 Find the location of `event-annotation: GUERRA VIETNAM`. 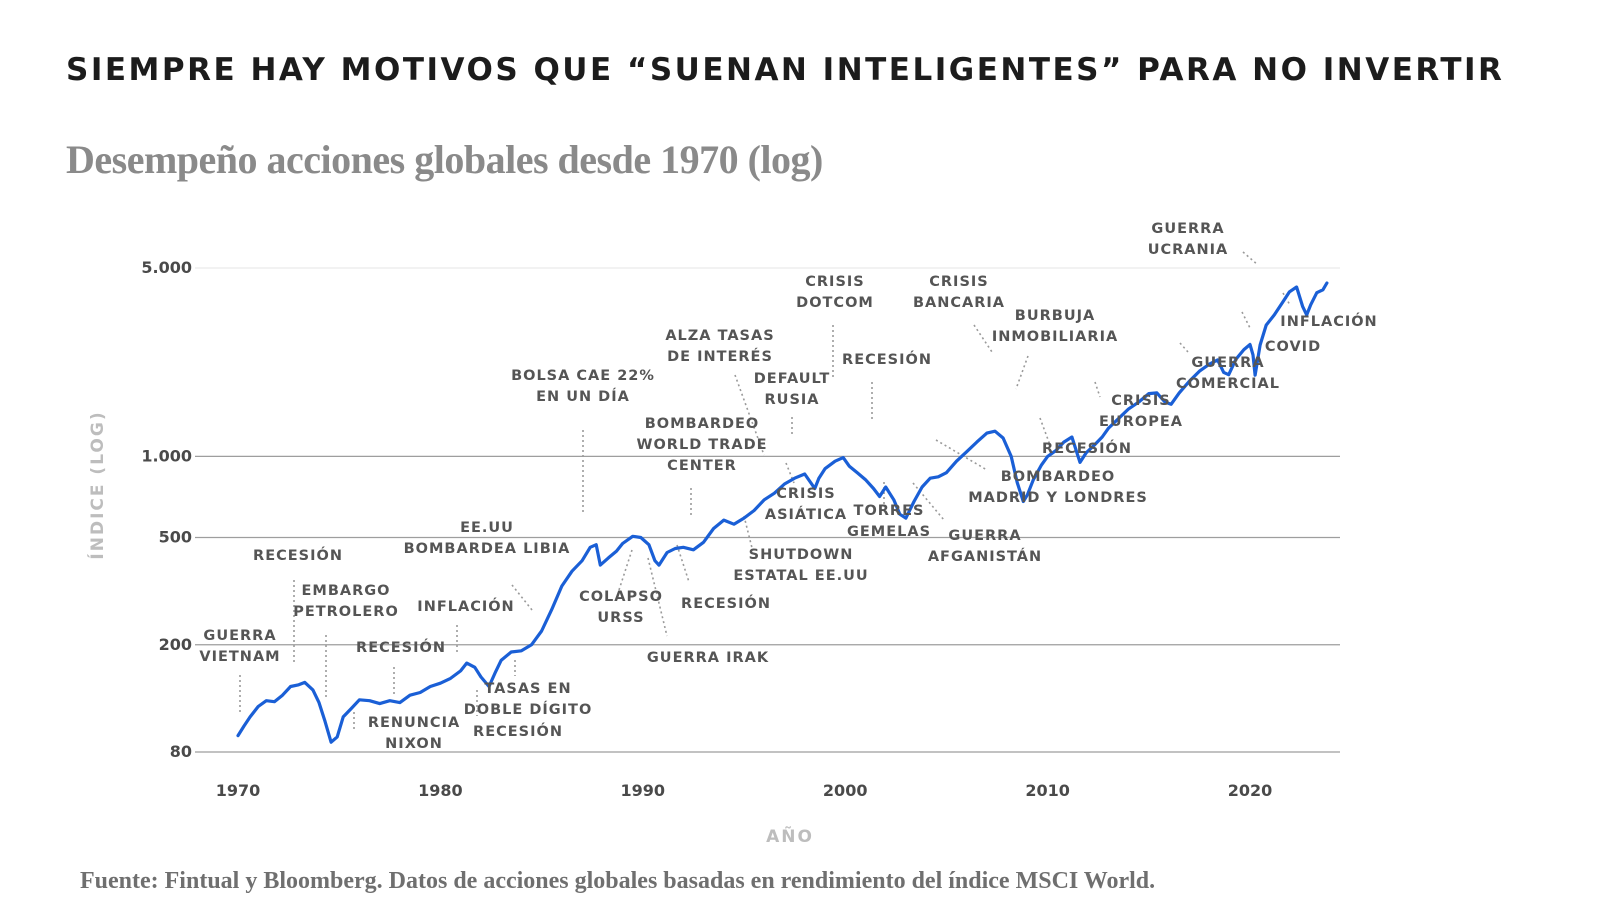

event-annotation: GUERRA VIETNAM is located at coordinates (239, 646).